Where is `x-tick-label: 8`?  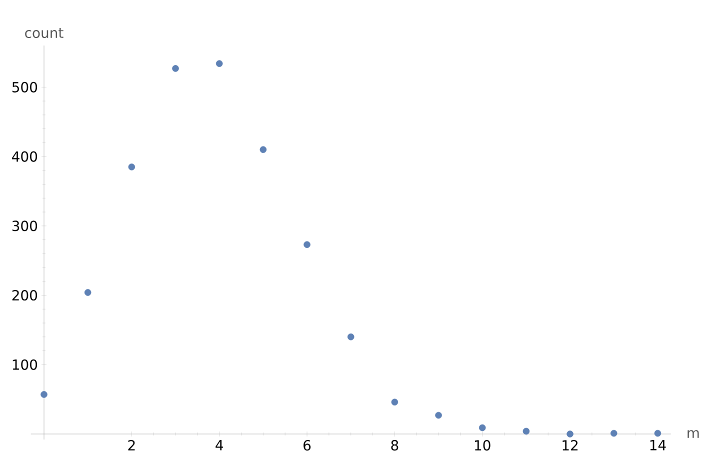 x-tick-label: 8 is located at coordinates (394, 445).